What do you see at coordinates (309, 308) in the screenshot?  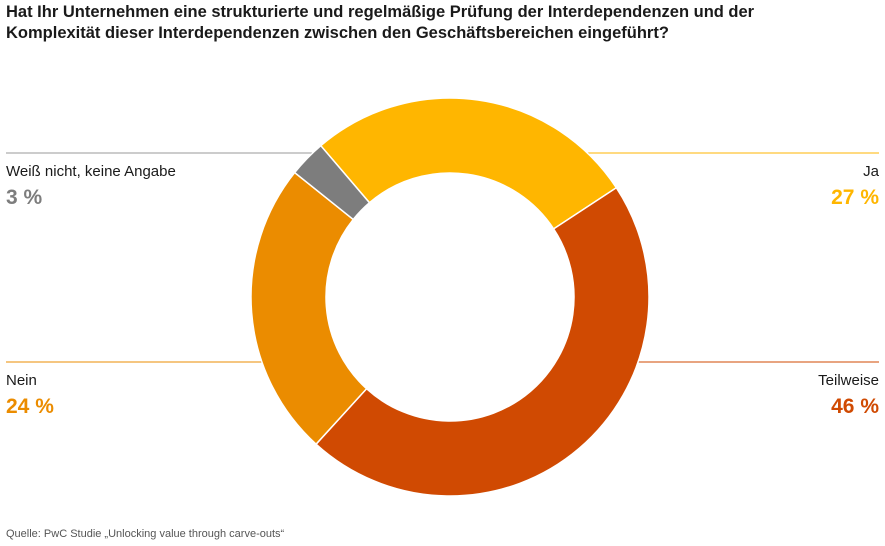 I see `slice-nein` at bounding box center [309, 308].